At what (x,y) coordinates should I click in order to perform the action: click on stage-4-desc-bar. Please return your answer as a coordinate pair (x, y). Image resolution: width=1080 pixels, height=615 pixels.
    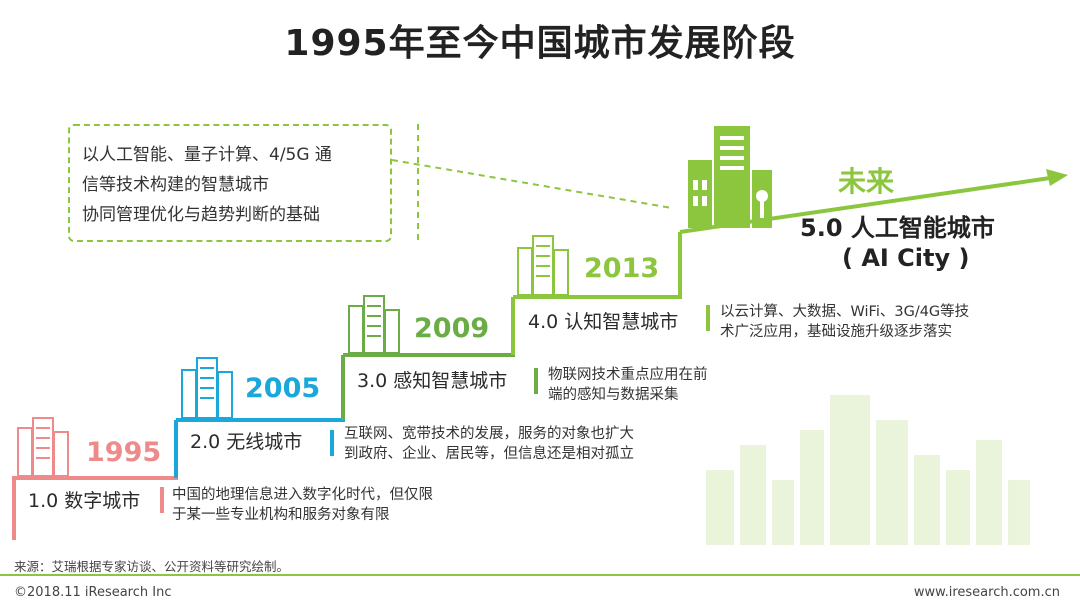
    Looking at the image, I should click on (708, 318).